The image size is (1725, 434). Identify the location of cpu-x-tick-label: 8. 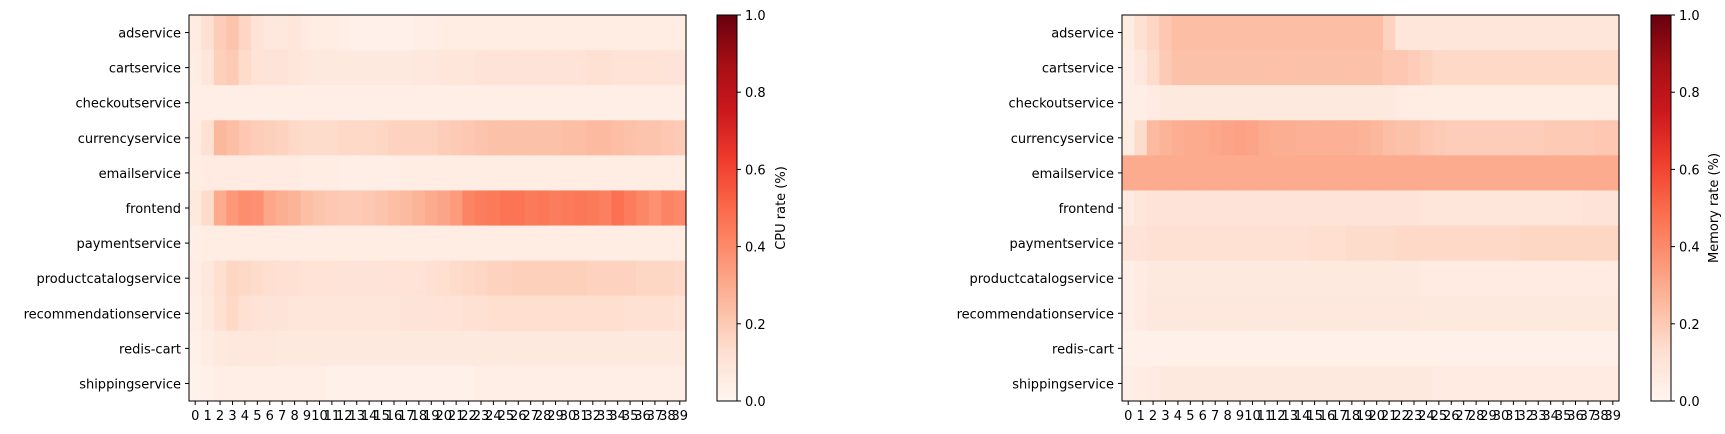
(294, 416).